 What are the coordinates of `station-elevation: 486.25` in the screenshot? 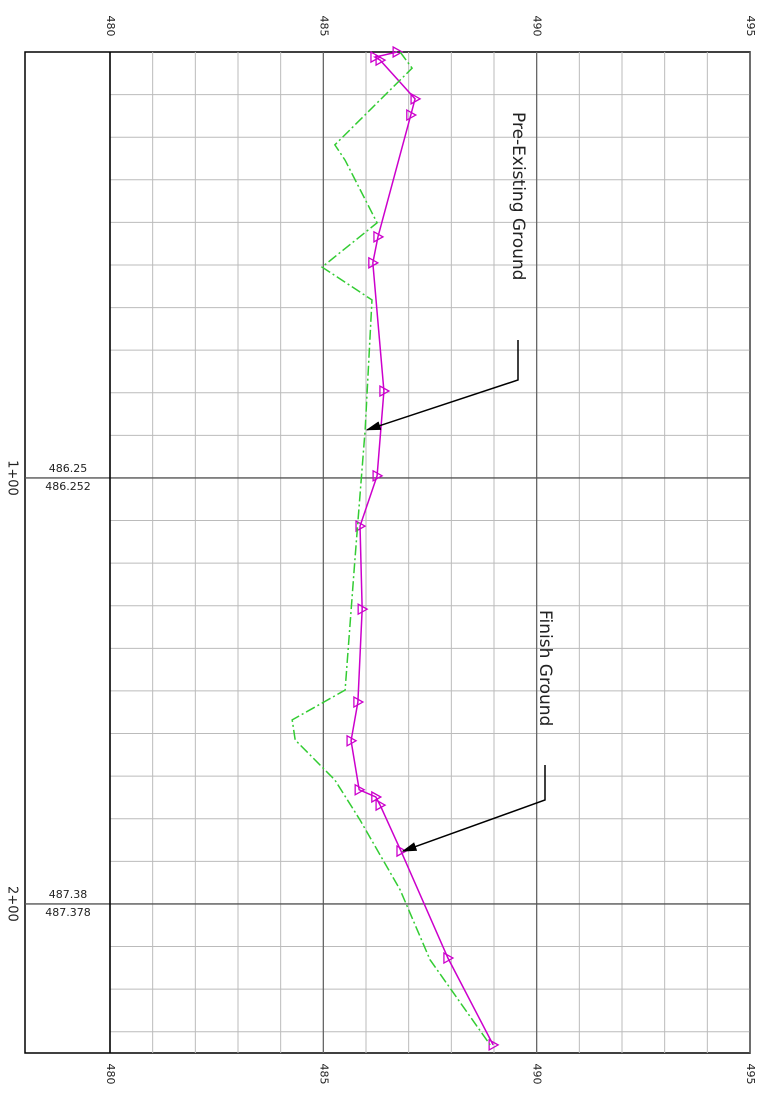 It's located at (68, 468).